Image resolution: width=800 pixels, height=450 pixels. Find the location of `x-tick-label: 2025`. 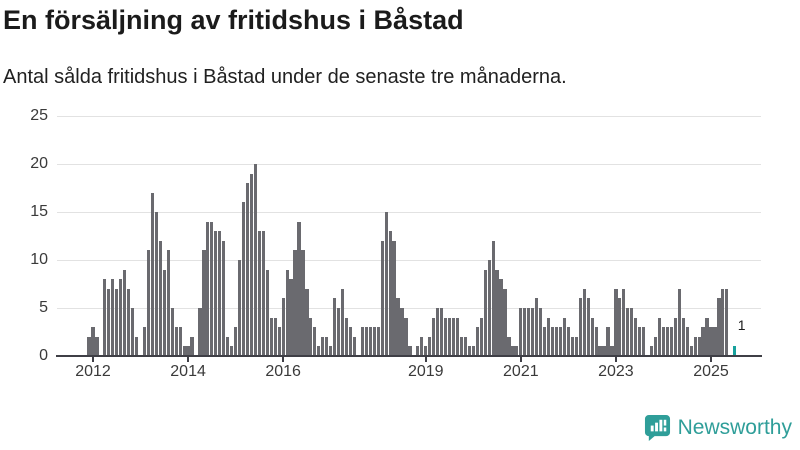

x-tick-label: 2025 is located at coordinates (711, 371).